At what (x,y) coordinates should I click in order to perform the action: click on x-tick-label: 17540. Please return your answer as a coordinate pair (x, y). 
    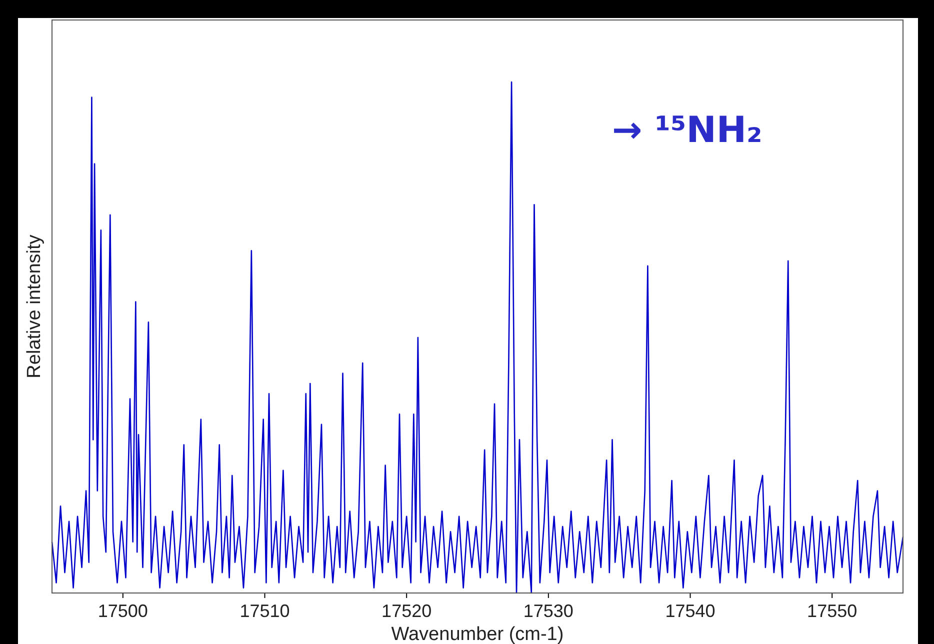
    Looking at the image, I should click on (690, 611).